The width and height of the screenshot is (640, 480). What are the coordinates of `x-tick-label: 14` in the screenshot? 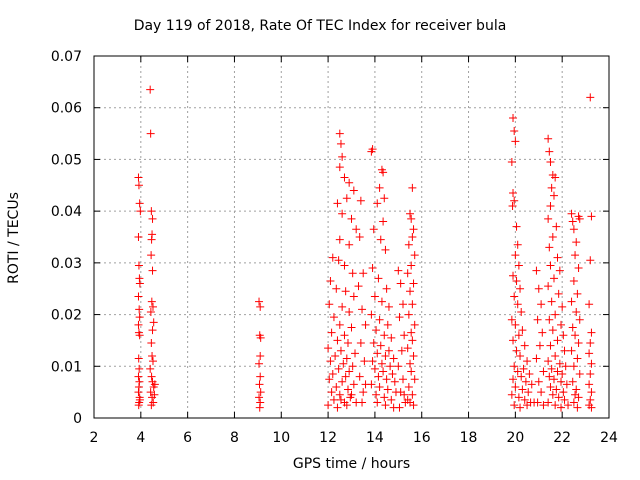 It's located at (375, 438).